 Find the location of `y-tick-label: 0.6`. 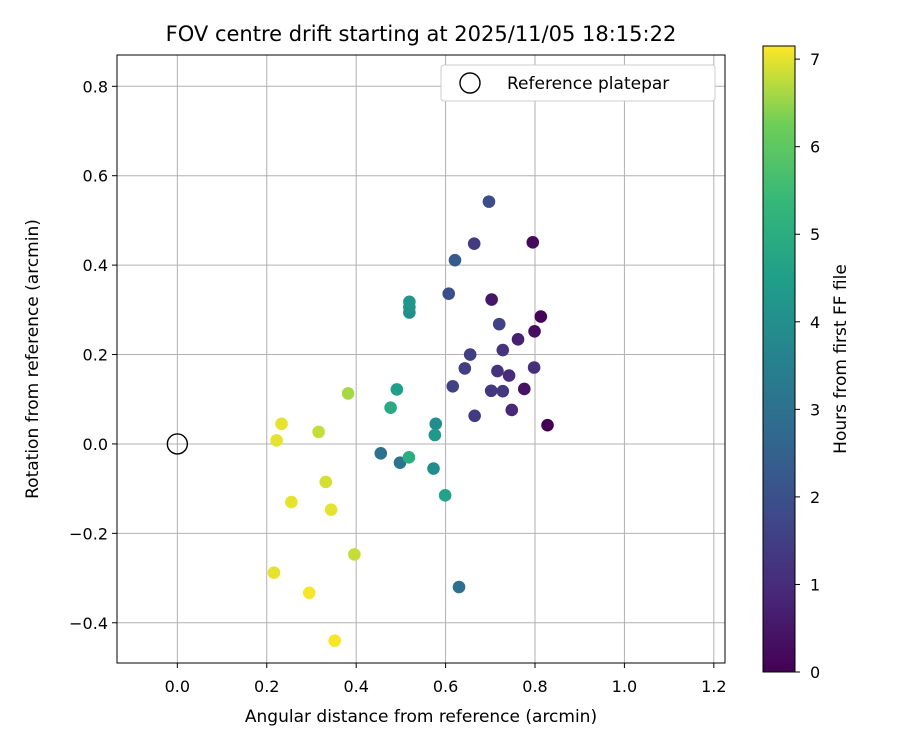

y-tick-label: 0.6 is located at coordinates (95, 176).